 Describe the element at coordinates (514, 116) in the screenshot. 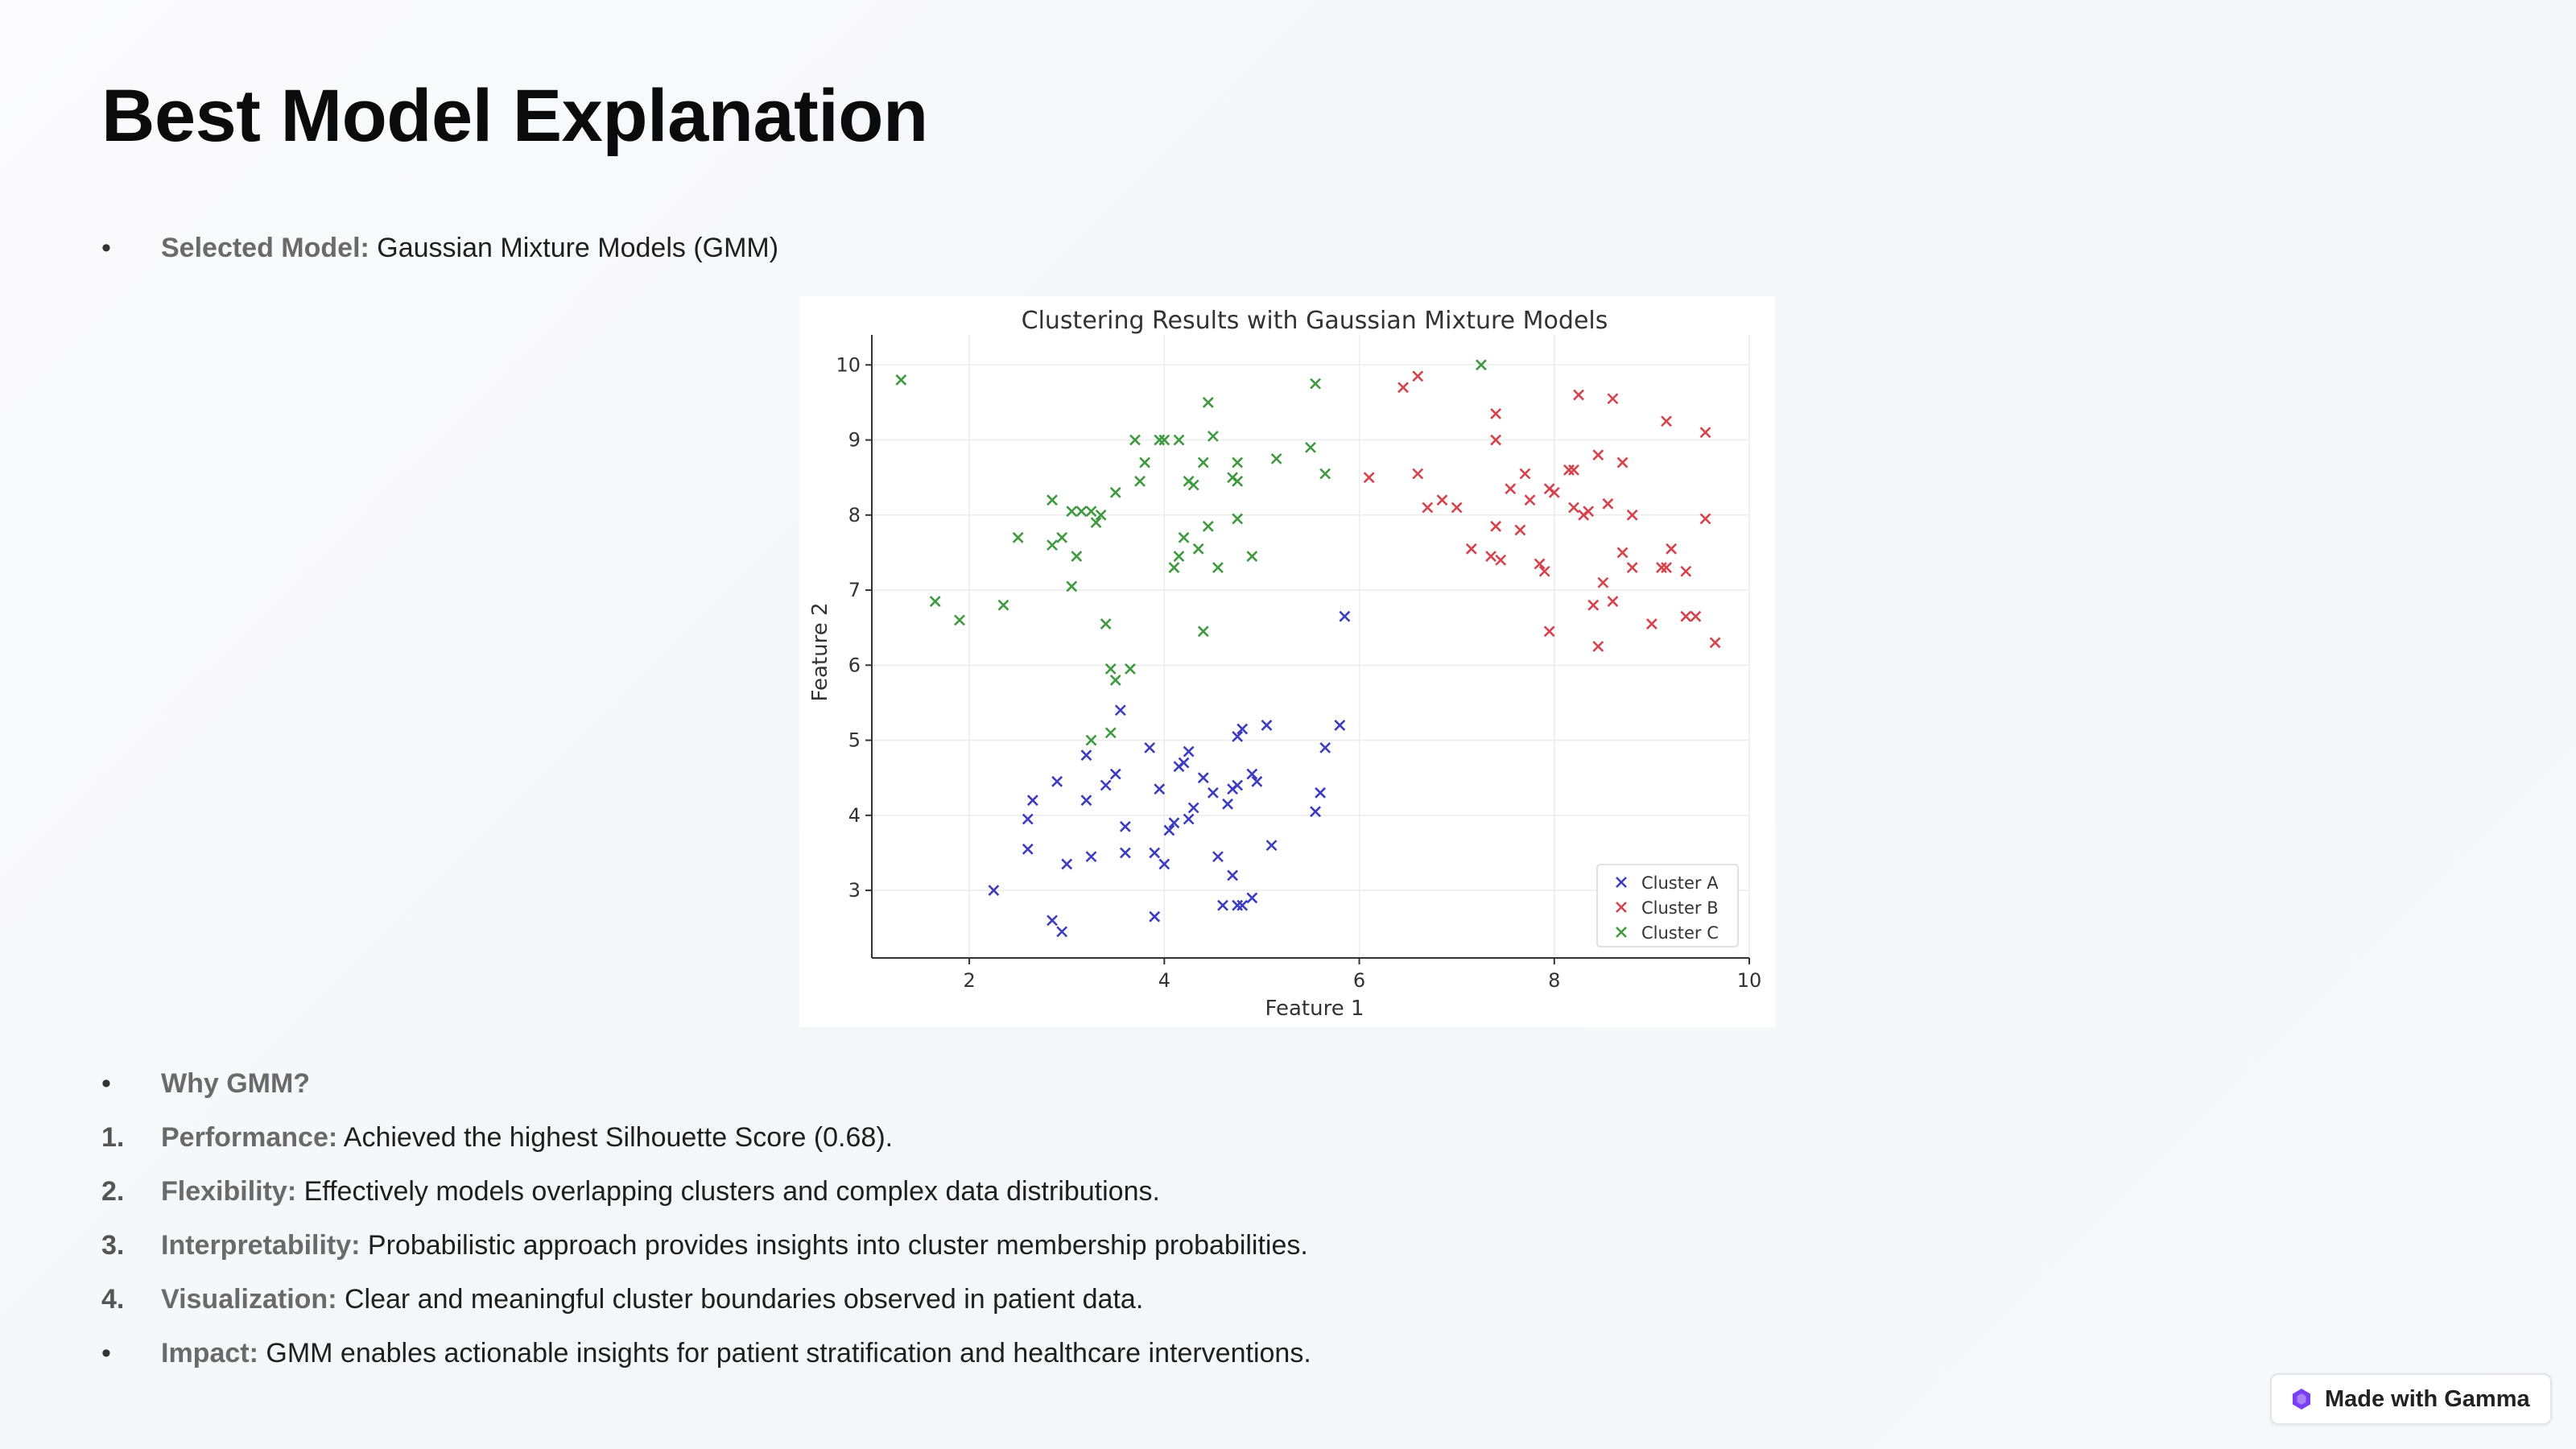

I see `page-title: Best Model Explanation` at that location.